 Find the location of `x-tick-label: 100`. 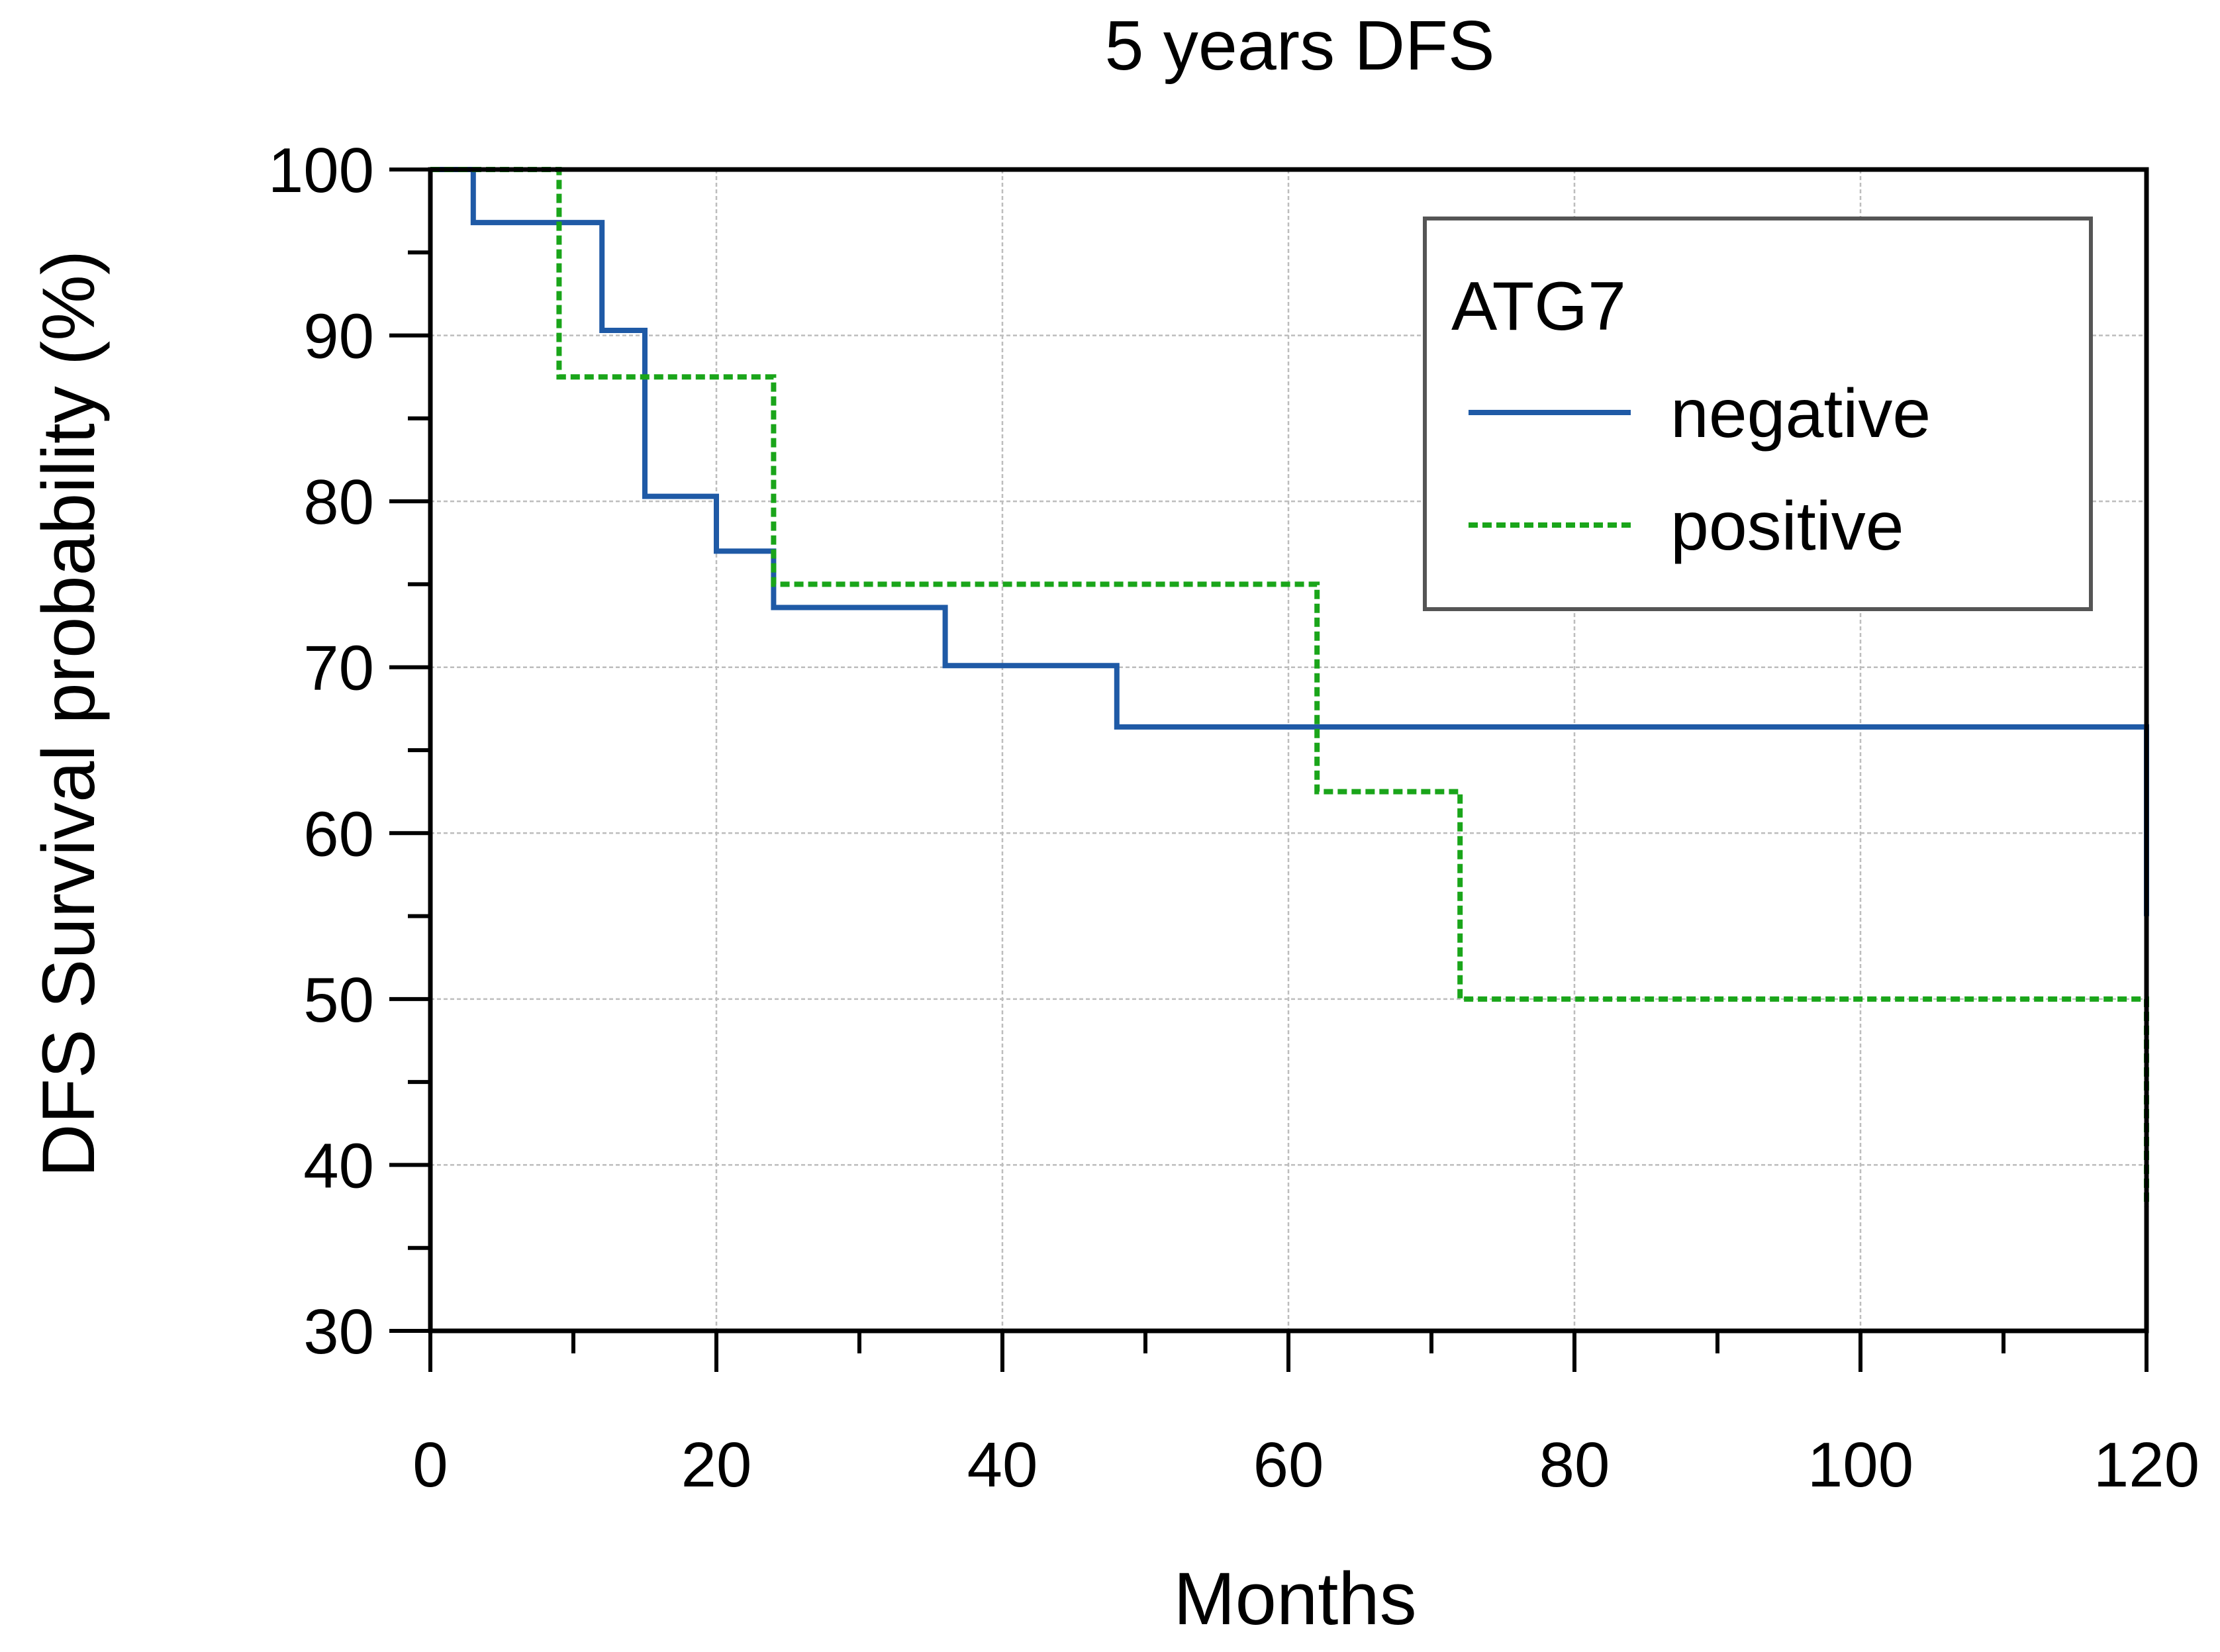

x-tick-label: 100 is located at coordinates (1860, 1465).